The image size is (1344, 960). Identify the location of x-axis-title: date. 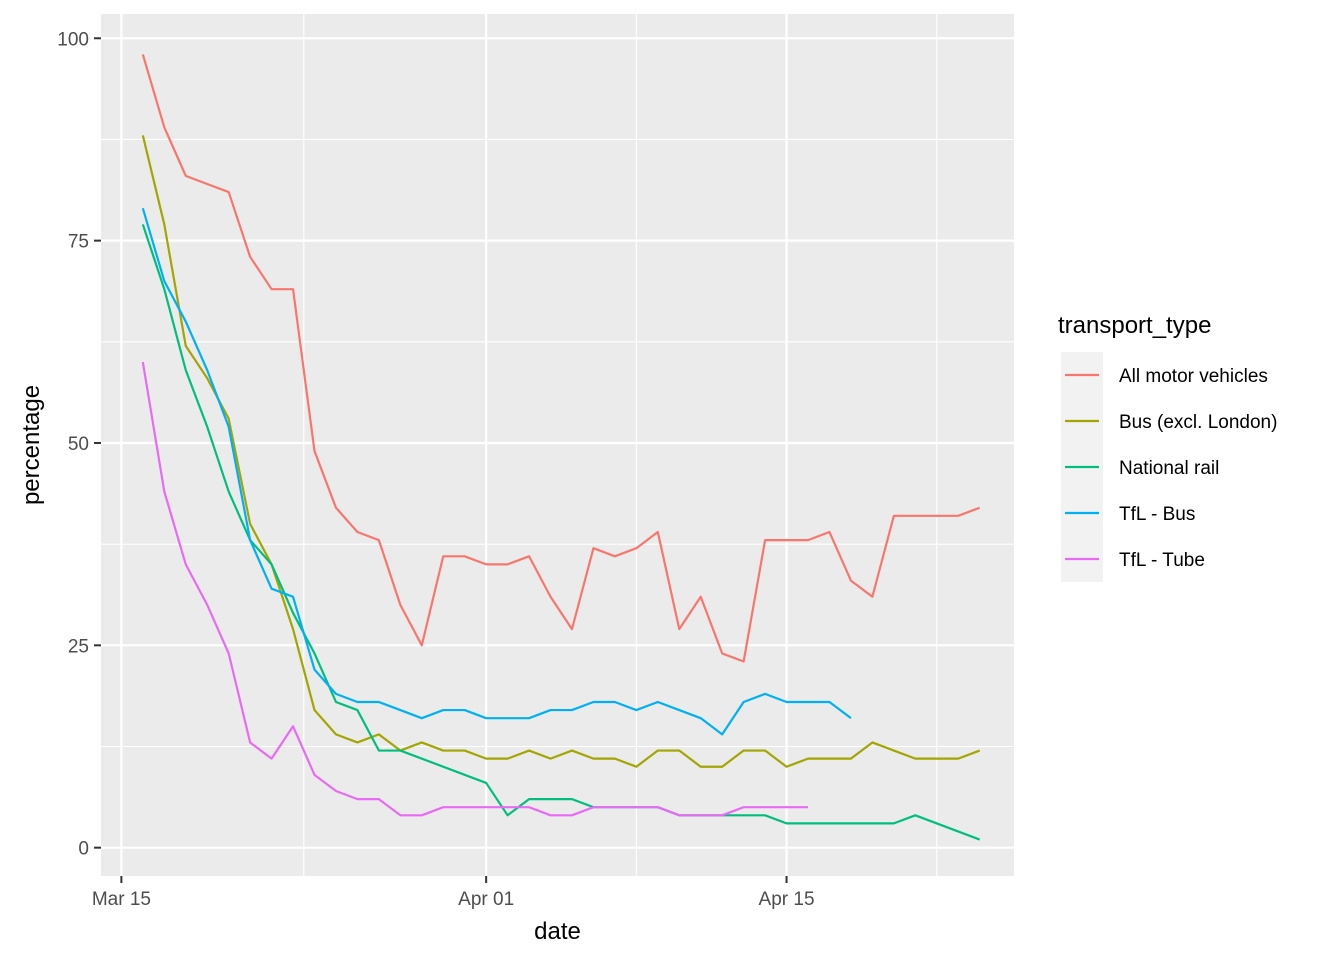
(557, 931).